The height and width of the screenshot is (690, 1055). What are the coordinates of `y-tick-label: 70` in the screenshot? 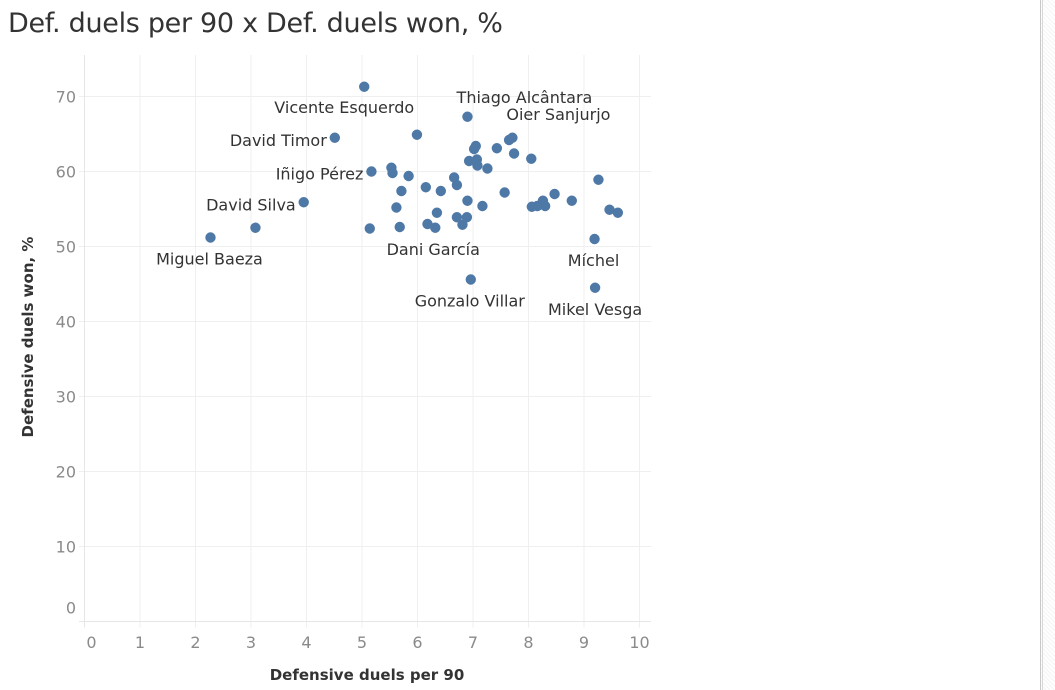 It's located at (66, 97).